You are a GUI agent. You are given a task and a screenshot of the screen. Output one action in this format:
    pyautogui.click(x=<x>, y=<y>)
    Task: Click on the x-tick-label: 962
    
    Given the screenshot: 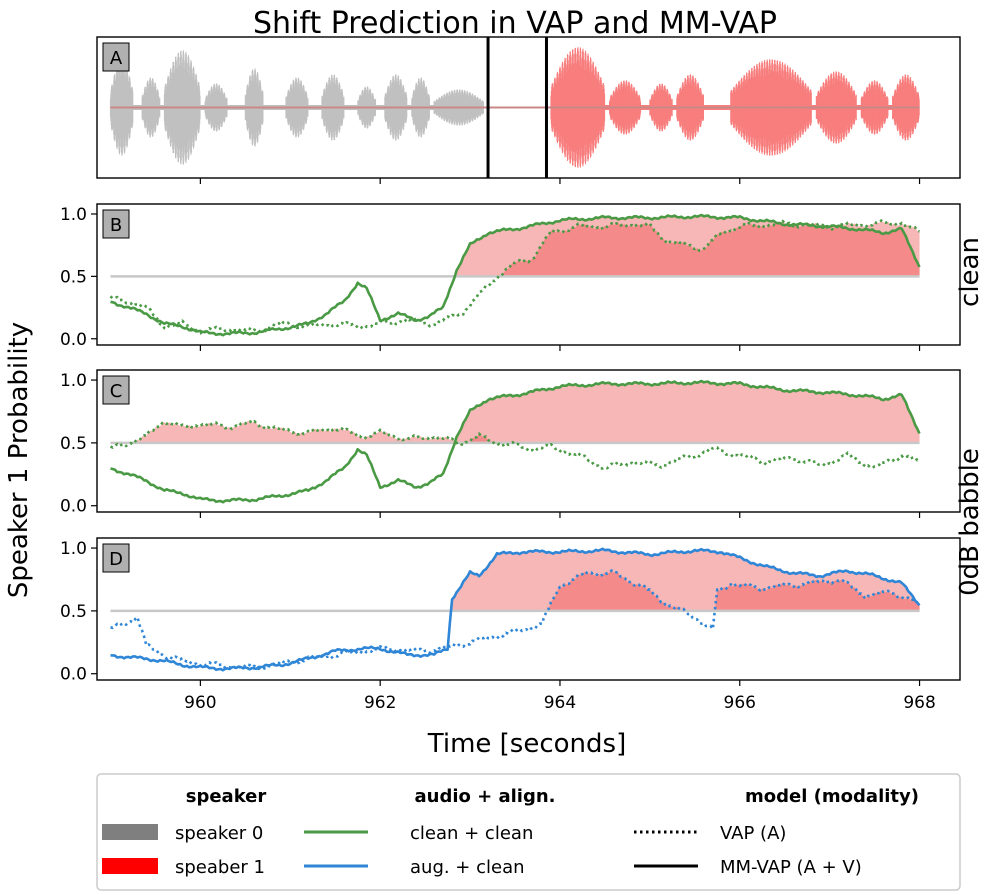 What is the action you would take?
    pyautogui.click(x=380, y=703)
    